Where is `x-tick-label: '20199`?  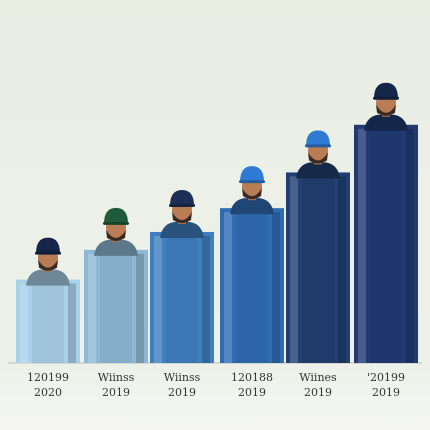
x-tick-label: '20199 is located at coordinates (386, 377).